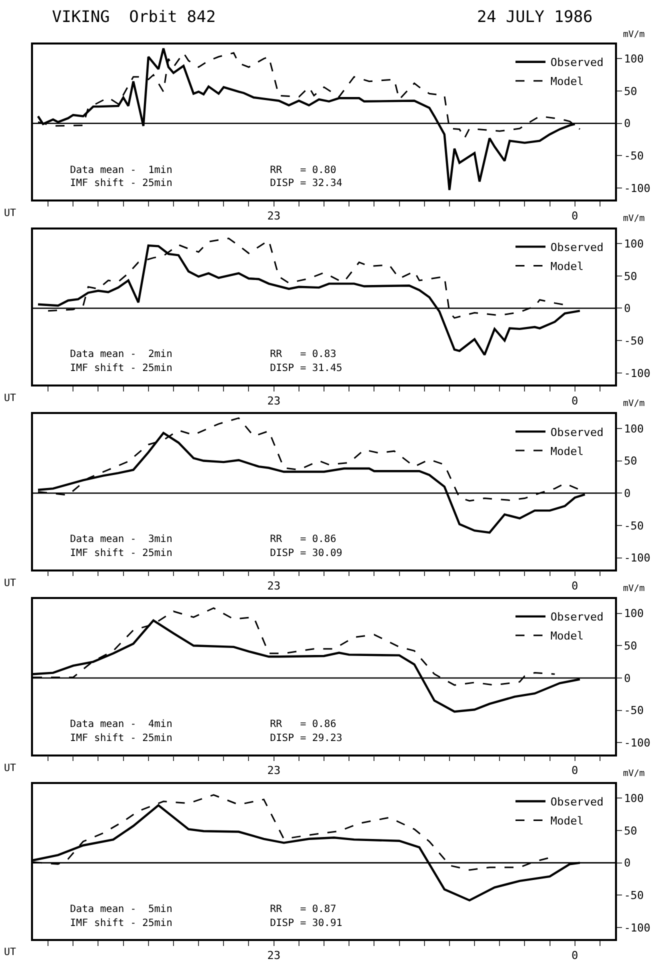 The height and width of the screenshot is (962, 652). Describe the element at coordinates (121, 354) in the screenshot. I see `annotation: Data mean - 2min` at that location.